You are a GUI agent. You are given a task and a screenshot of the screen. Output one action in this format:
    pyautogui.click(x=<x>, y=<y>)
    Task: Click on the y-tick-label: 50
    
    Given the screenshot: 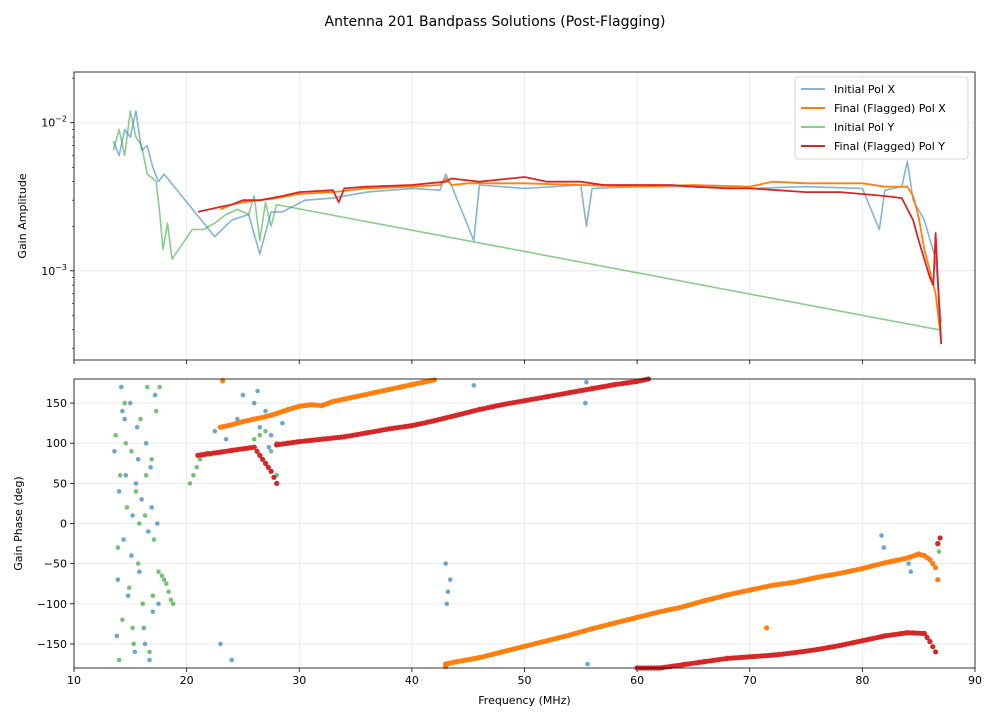 What is the action you would take?
    pyautogui.click(x=60, y=483)
    